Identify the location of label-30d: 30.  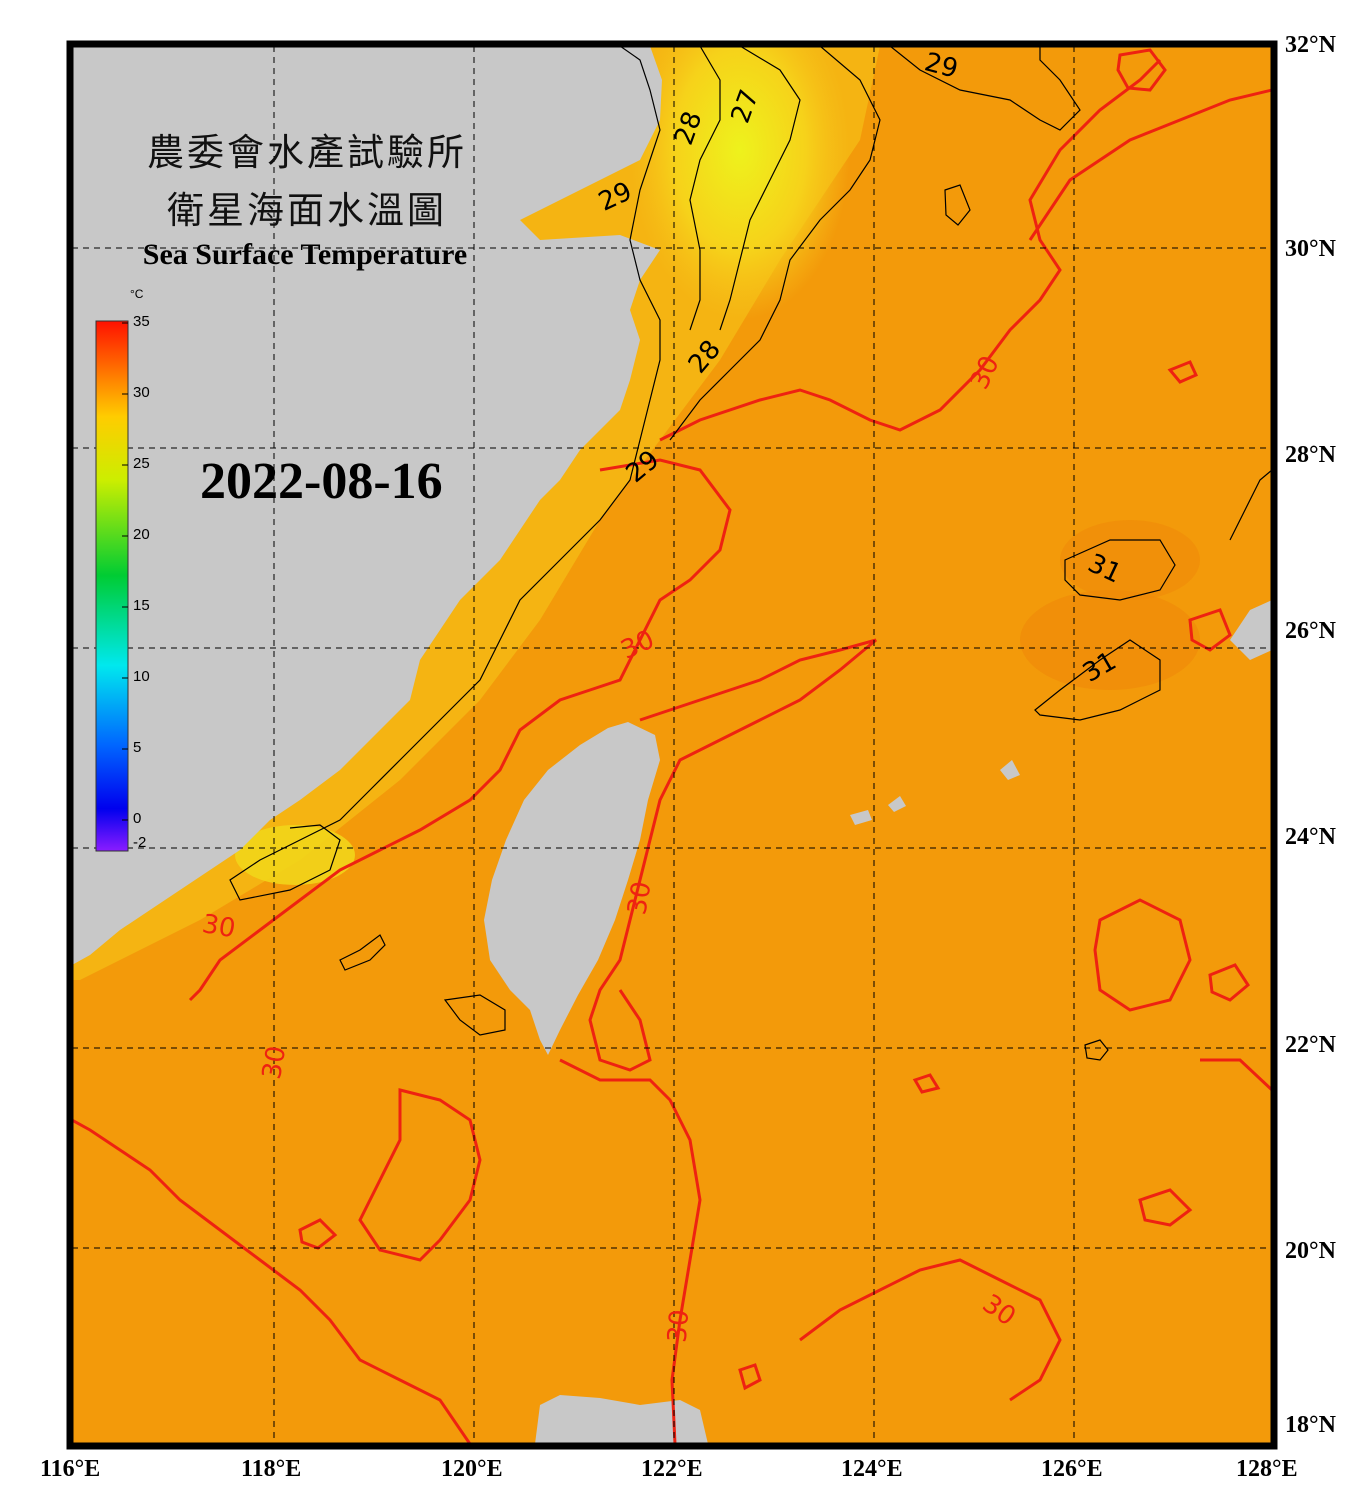
(274, 1063).